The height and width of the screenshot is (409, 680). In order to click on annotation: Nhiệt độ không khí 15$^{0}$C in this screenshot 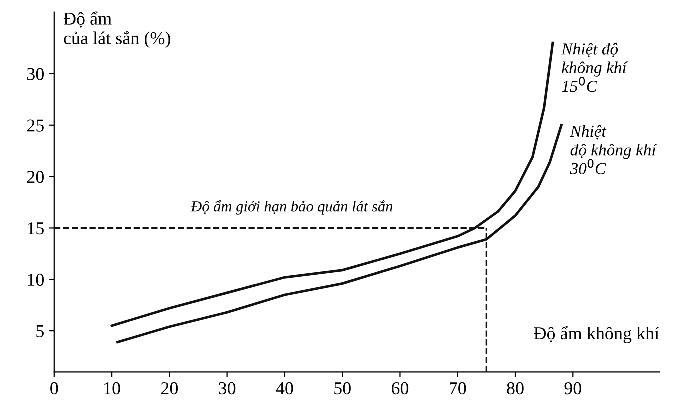, I will do `click(594, 67)`.